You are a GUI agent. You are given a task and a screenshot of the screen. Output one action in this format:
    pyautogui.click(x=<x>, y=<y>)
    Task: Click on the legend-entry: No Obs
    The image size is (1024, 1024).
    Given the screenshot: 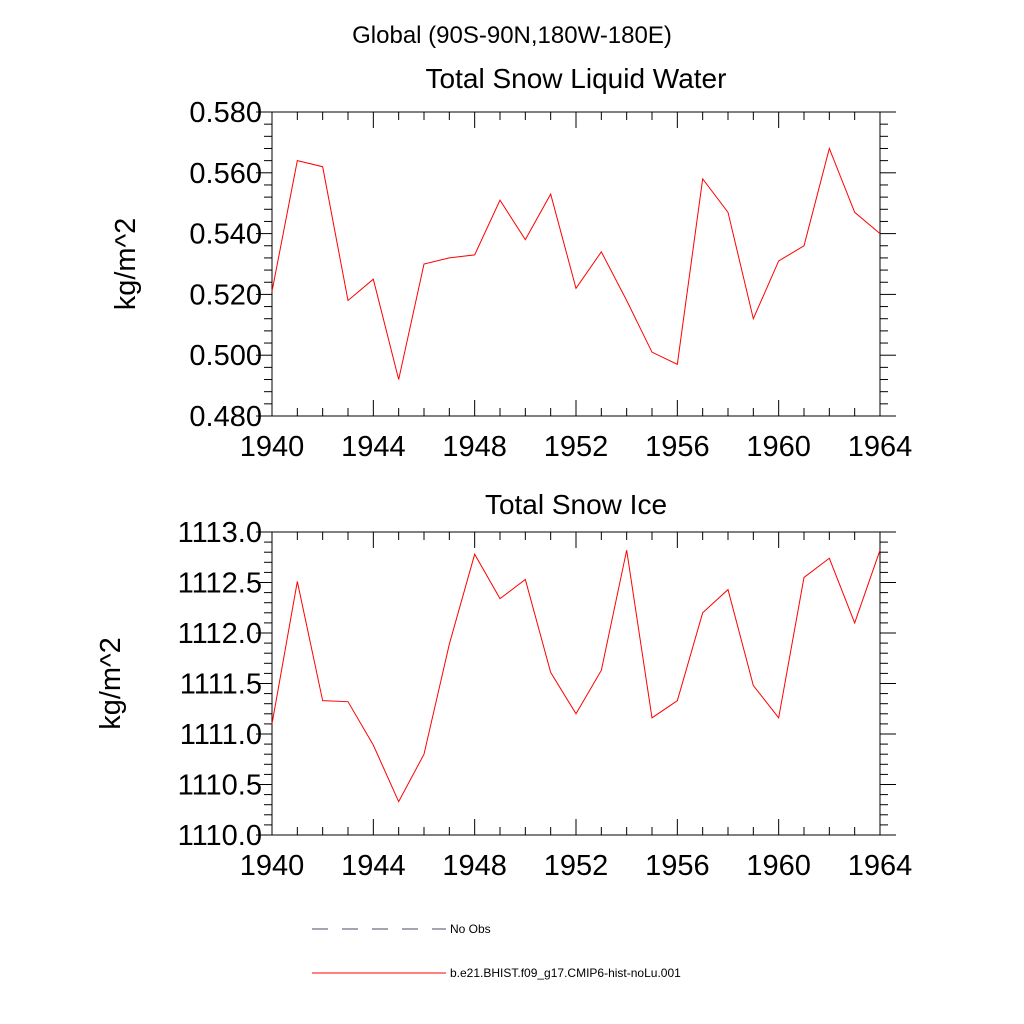 What is the action you would take?
    pyautogui.click(x=401, y=929)
    